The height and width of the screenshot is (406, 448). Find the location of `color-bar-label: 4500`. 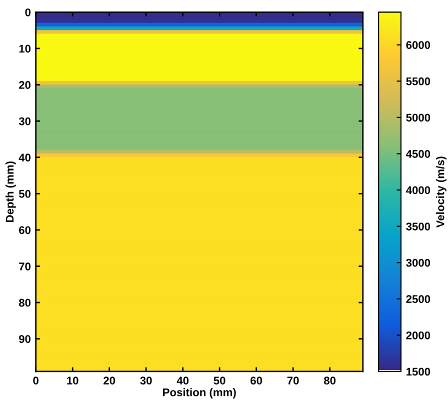

color-bar-label: 4500 is located at coordinates (418, 154).